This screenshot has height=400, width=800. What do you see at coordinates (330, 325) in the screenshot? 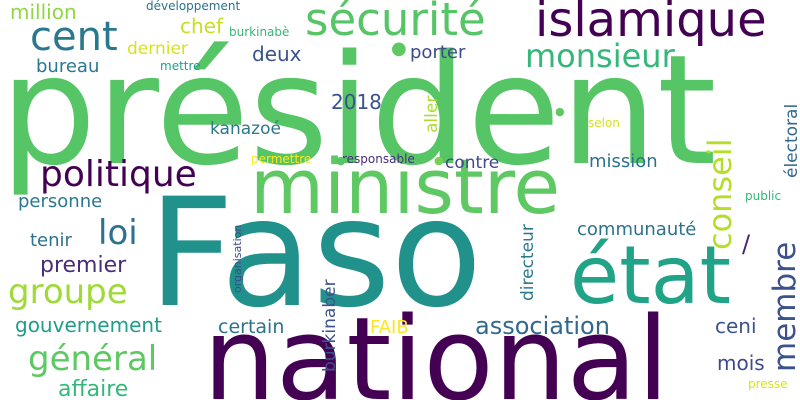
I see `word-burkinaber: burkinaber` at bounding box center [330, 325].